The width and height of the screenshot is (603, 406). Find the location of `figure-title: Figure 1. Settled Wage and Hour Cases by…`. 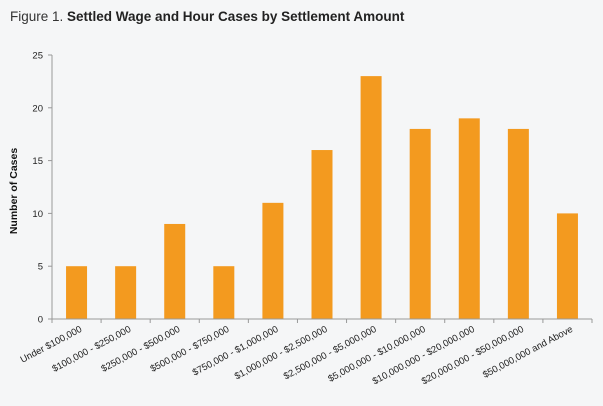

figure-title: Figure 1. Settled Wage and Hour Cases by… is located at coordinates (207, 16).